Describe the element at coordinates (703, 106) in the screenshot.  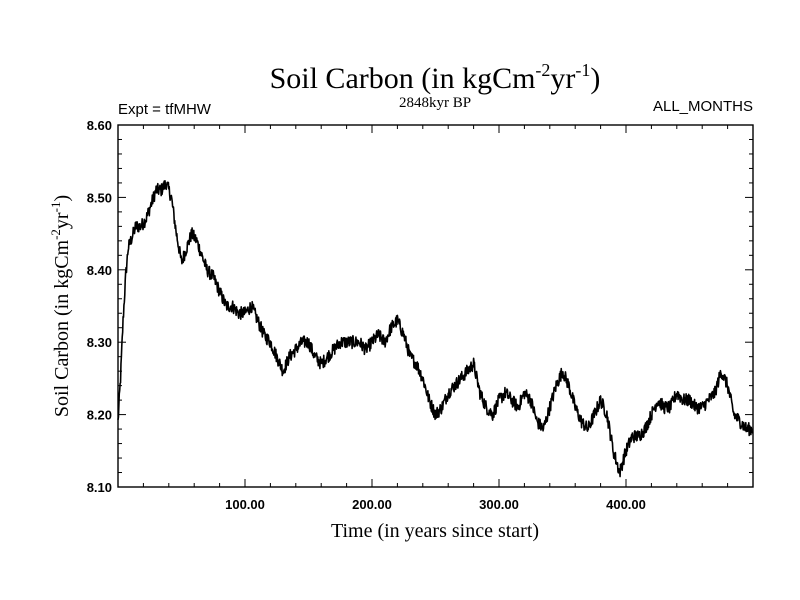
I see `months-label: ALL_MONTHS` at that location.